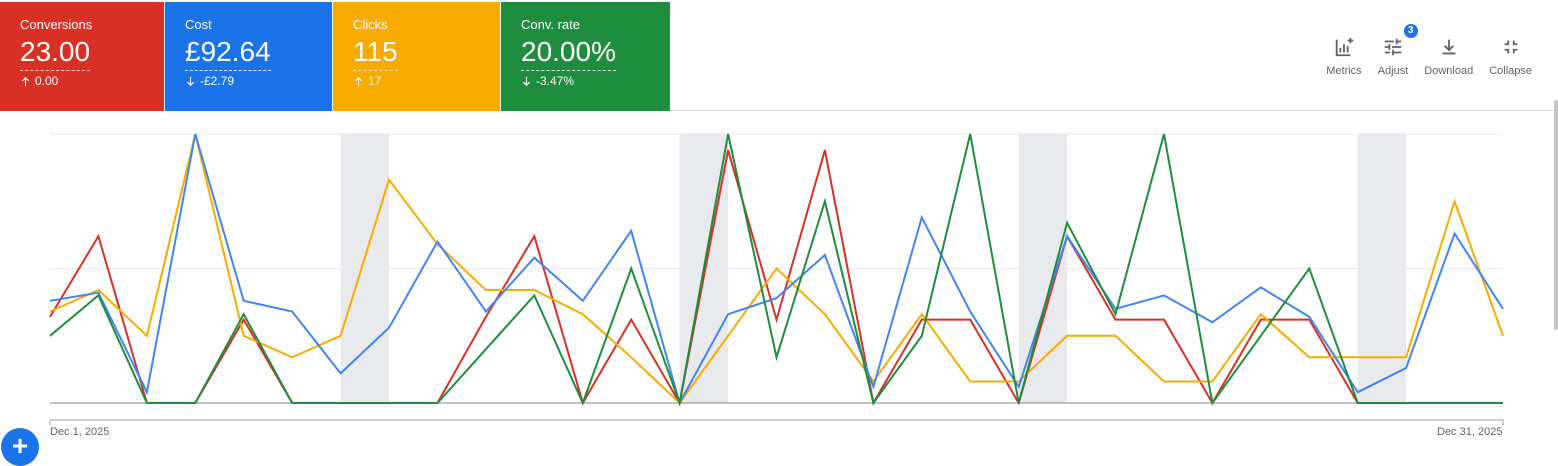  Describe the element at coordinates (1511, 47) in the screenshot. I see `collapse-icon` at that location.